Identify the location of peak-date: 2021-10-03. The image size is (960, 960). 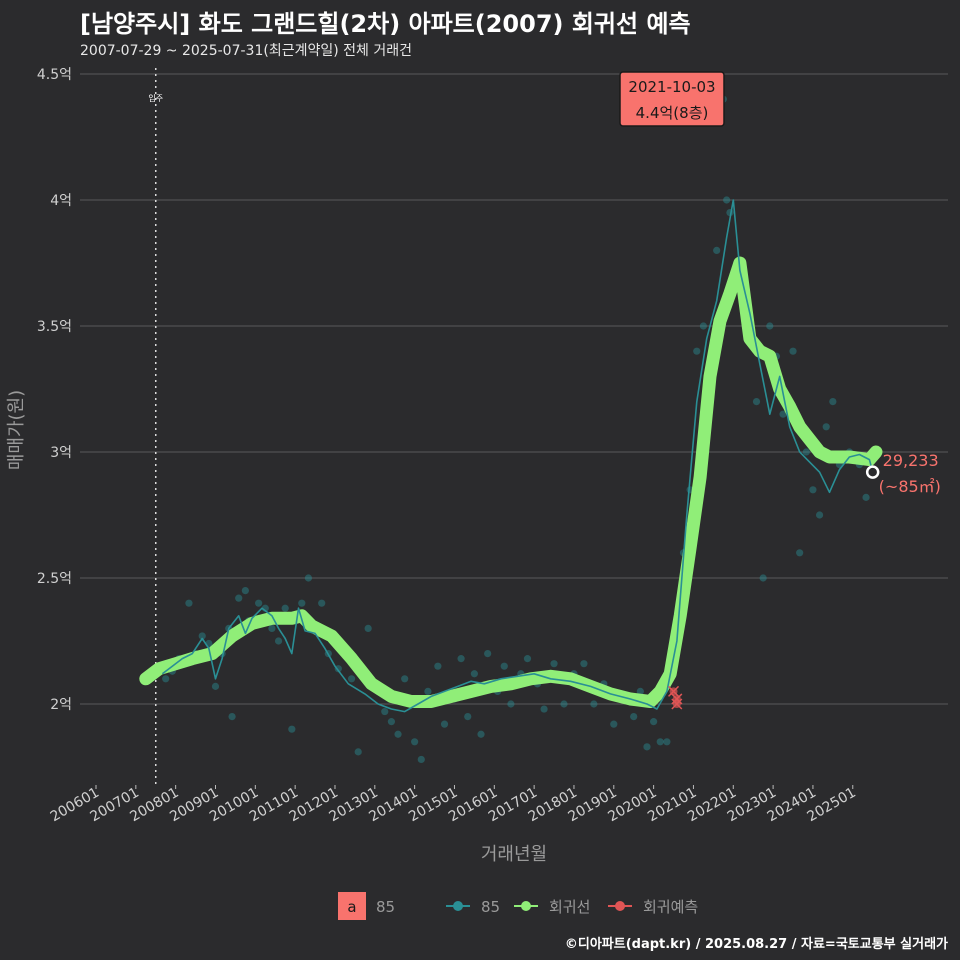
(671, 87).